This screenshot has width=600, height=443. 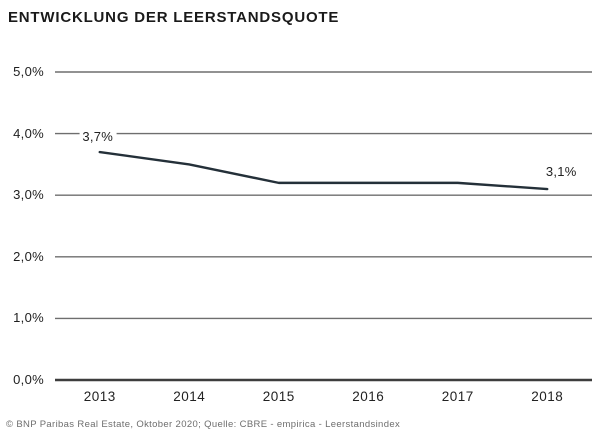 What do you see at coordinates (174, 17) in the screenshot?
I see `chart-title: ENTWICKLUNG DER LEERSTANDSQUOTE` at bounding box center [174, 17].